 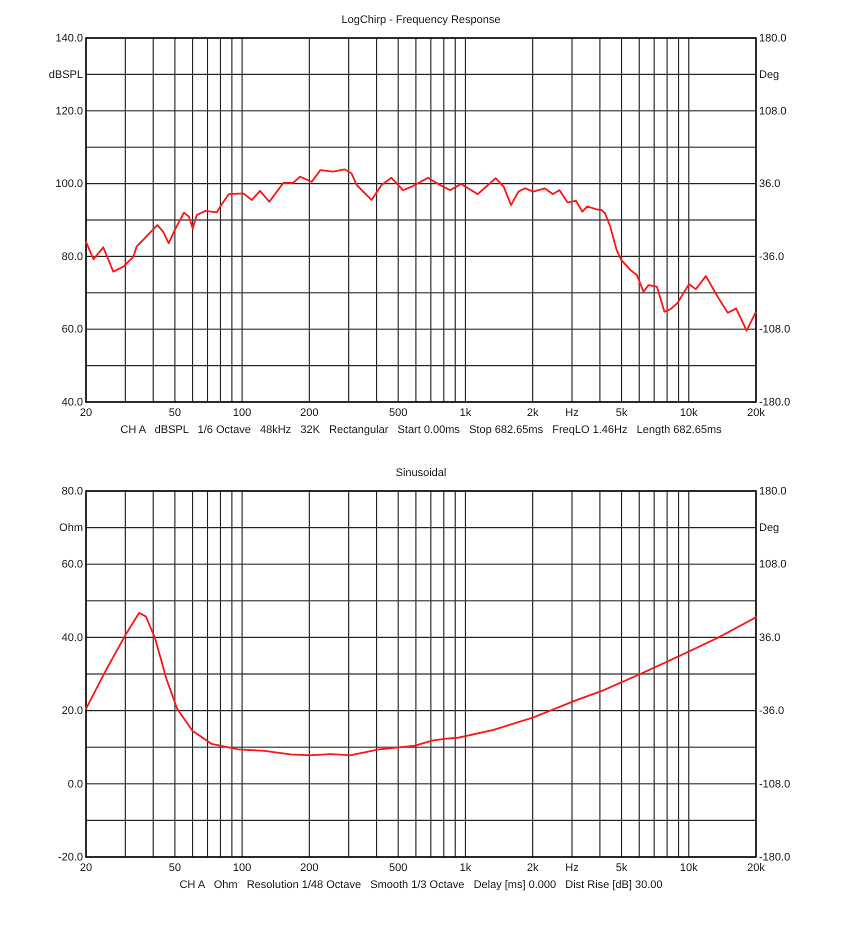 I want to click on y-tick-label: -20.0, so click(x=70, y=858).